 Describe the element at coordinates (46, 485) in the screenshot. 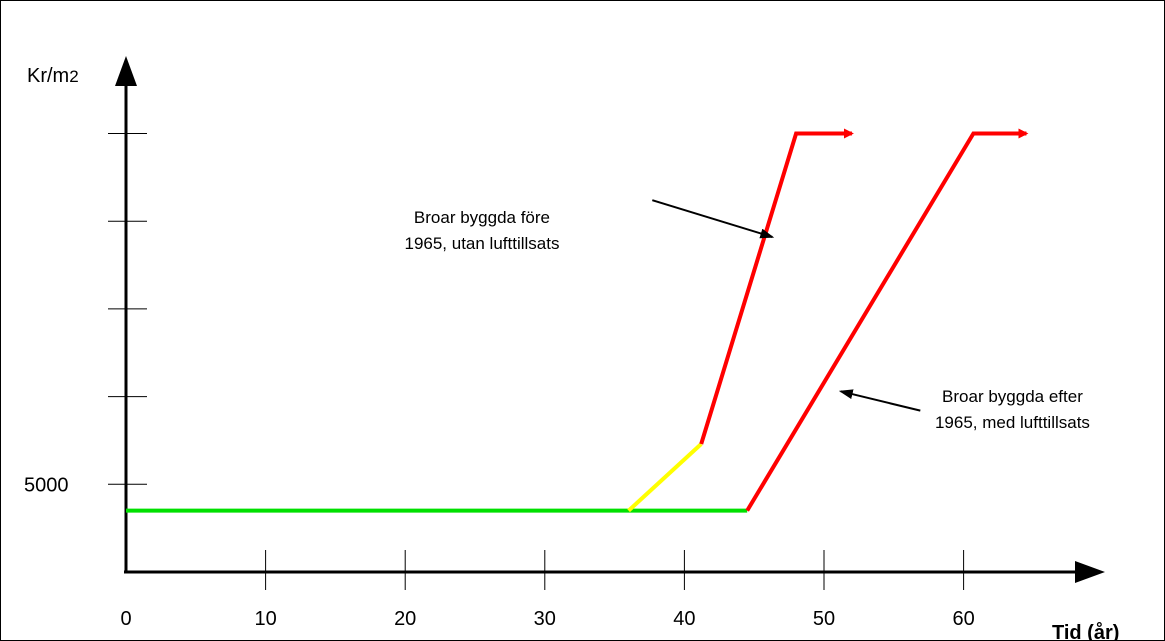

I see `y-tick-label: 5000` at that location.